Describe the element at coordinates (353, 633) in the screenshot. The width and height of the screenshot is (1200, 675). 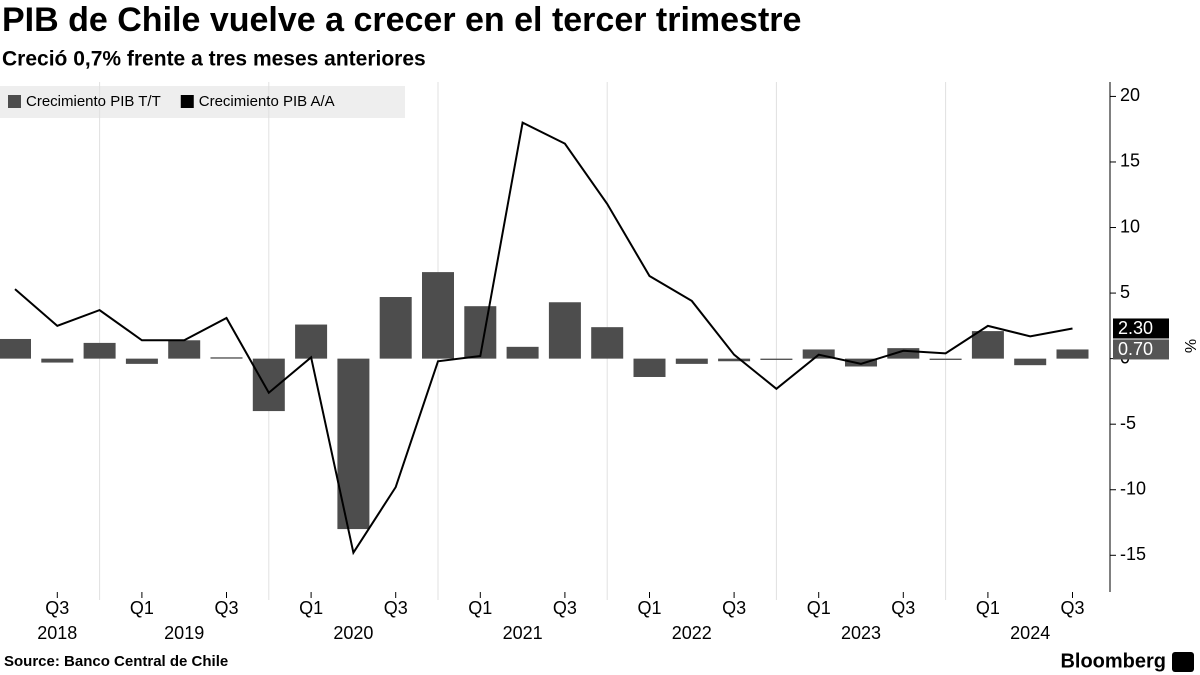
I see `x-year-label: 2020` at that location.